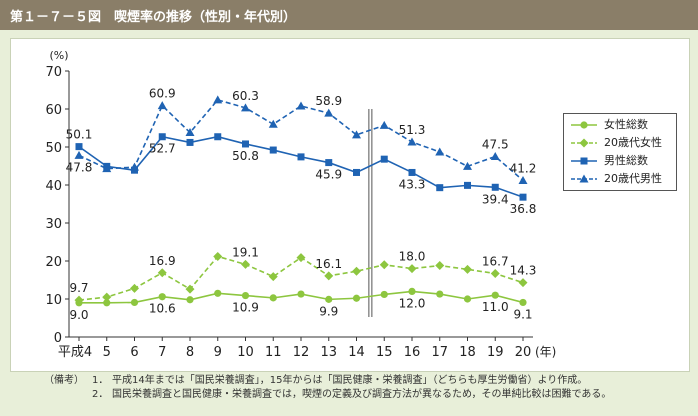 This screenshot has width=698, height=416. I want to click on x-tick-label: 18, so click(467, 352).